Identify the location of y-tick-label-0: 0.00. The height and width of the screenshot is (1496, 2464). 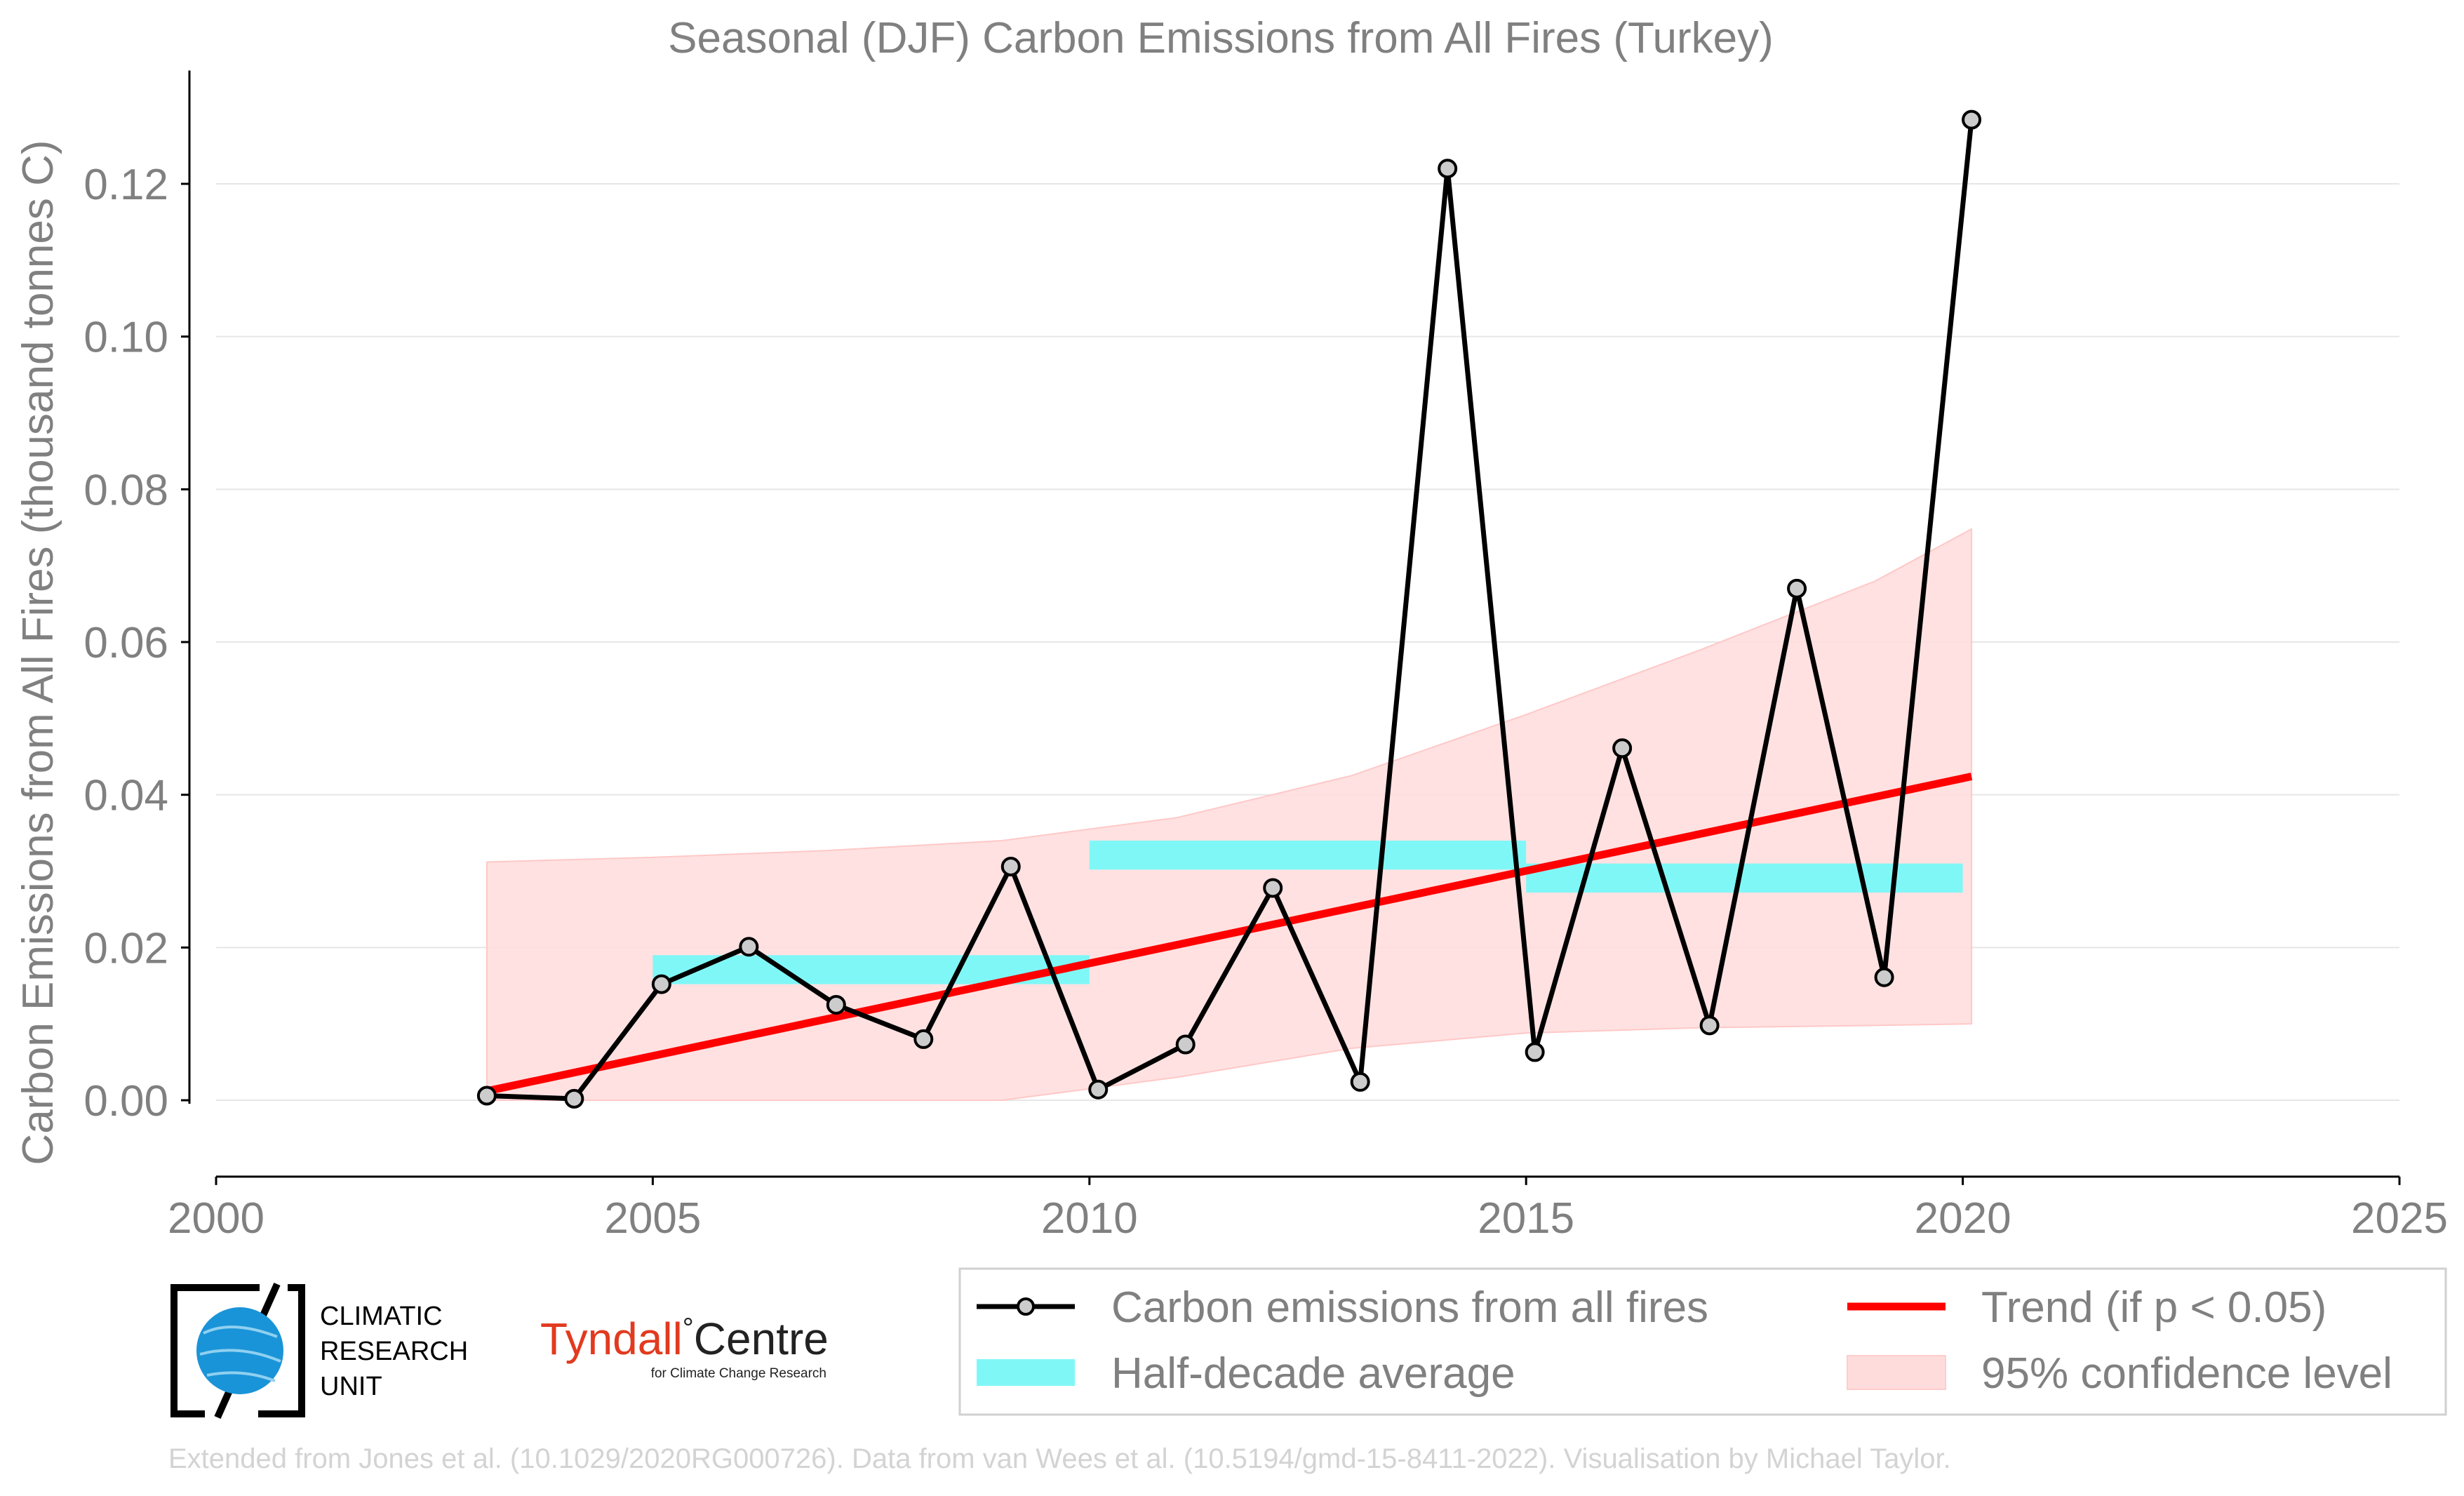
(125, 1101).